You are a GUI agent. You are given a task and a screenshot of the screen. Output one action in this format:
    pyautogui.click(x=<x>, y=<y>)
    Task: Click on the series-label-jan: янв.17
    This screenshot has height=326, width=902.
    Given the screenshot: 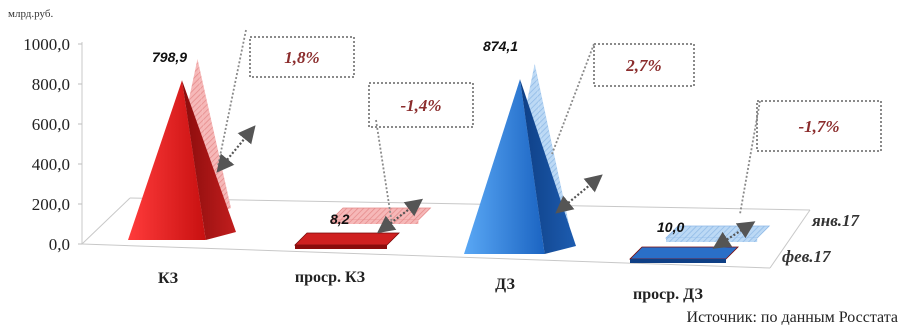 What is the action you would take?
    pyautogui.click(x=836, y=220)
    